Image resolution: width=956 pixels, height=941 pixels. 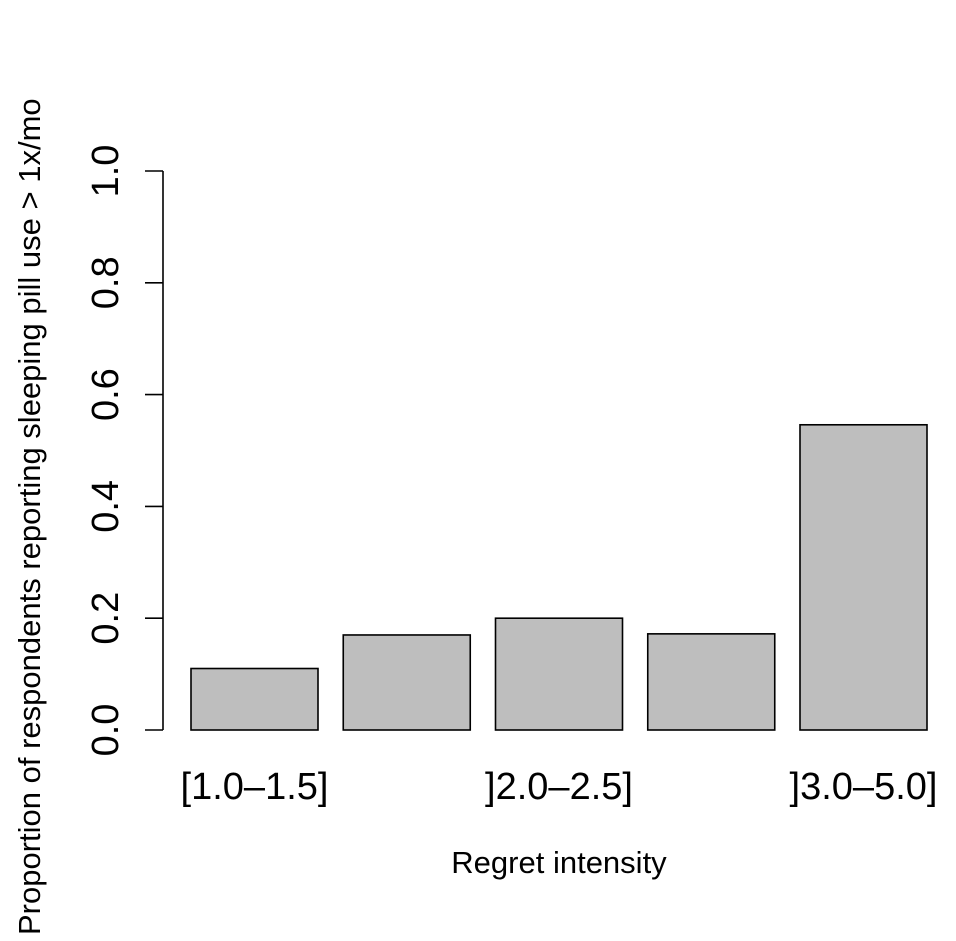 I want to click on y-tick-label: 0.2, so click(x=106, y=618).